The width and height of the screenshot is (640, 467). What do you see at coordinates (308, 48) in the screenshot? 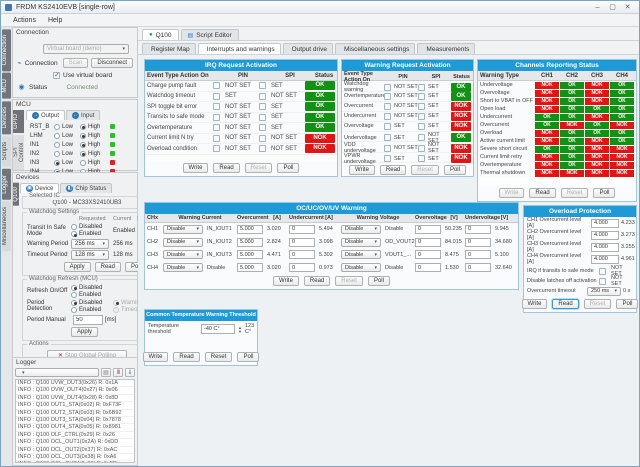
I see `view-tab: Output drive` at bounding box center [308, 48].